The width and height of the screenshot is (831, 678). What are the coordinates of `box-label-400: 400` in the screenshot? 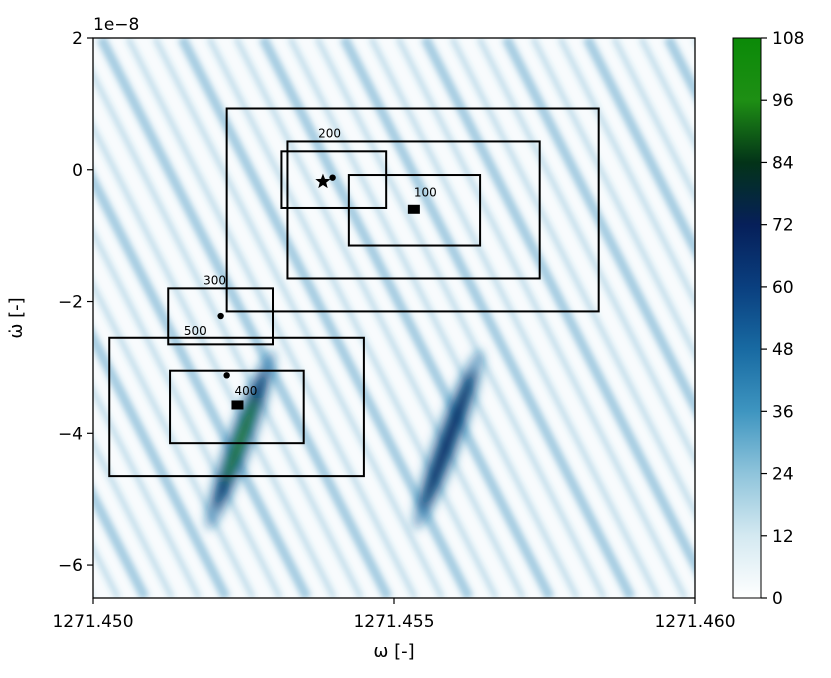 It's located at (245, 391).